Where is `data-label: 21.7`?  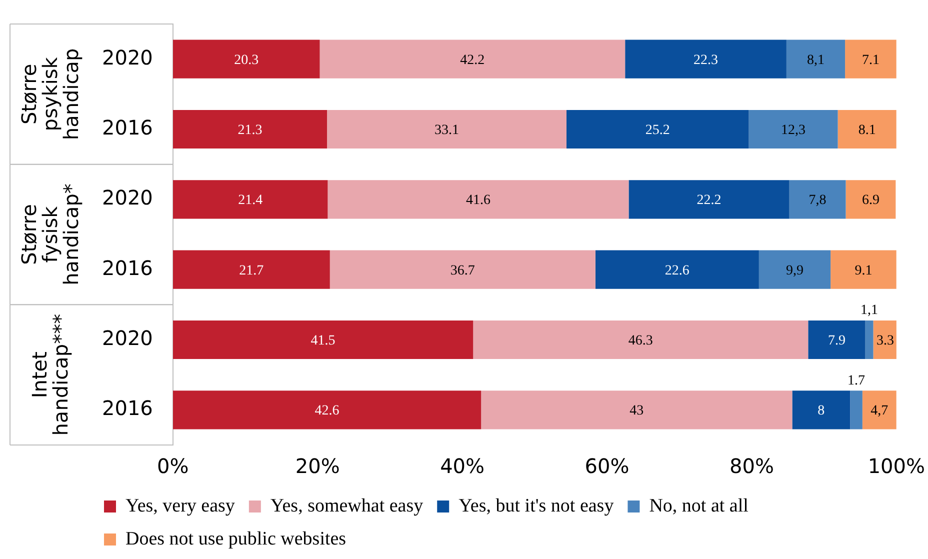 data-label: 21.7 is located at coordinates (251, 270).